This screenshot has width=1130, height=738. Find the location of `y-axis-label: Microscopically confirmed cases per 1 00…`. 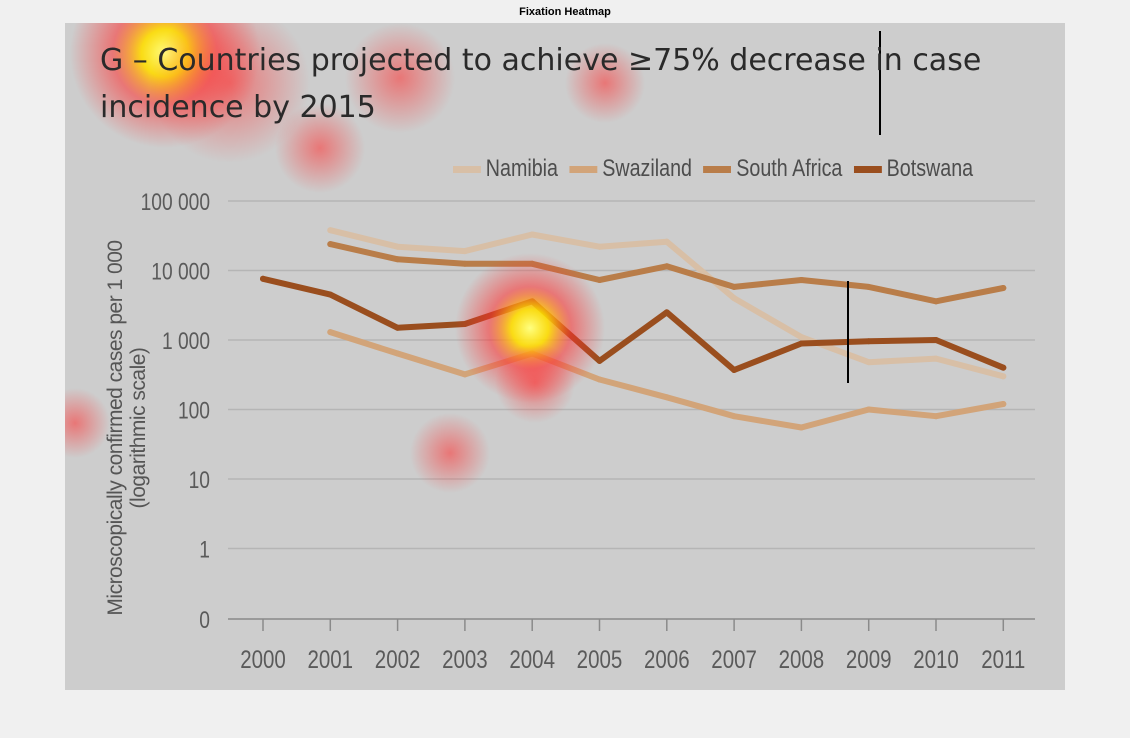

y-axis-label: Microscopically confirmed cases per 1 00… is located at coordinates (127, 428).